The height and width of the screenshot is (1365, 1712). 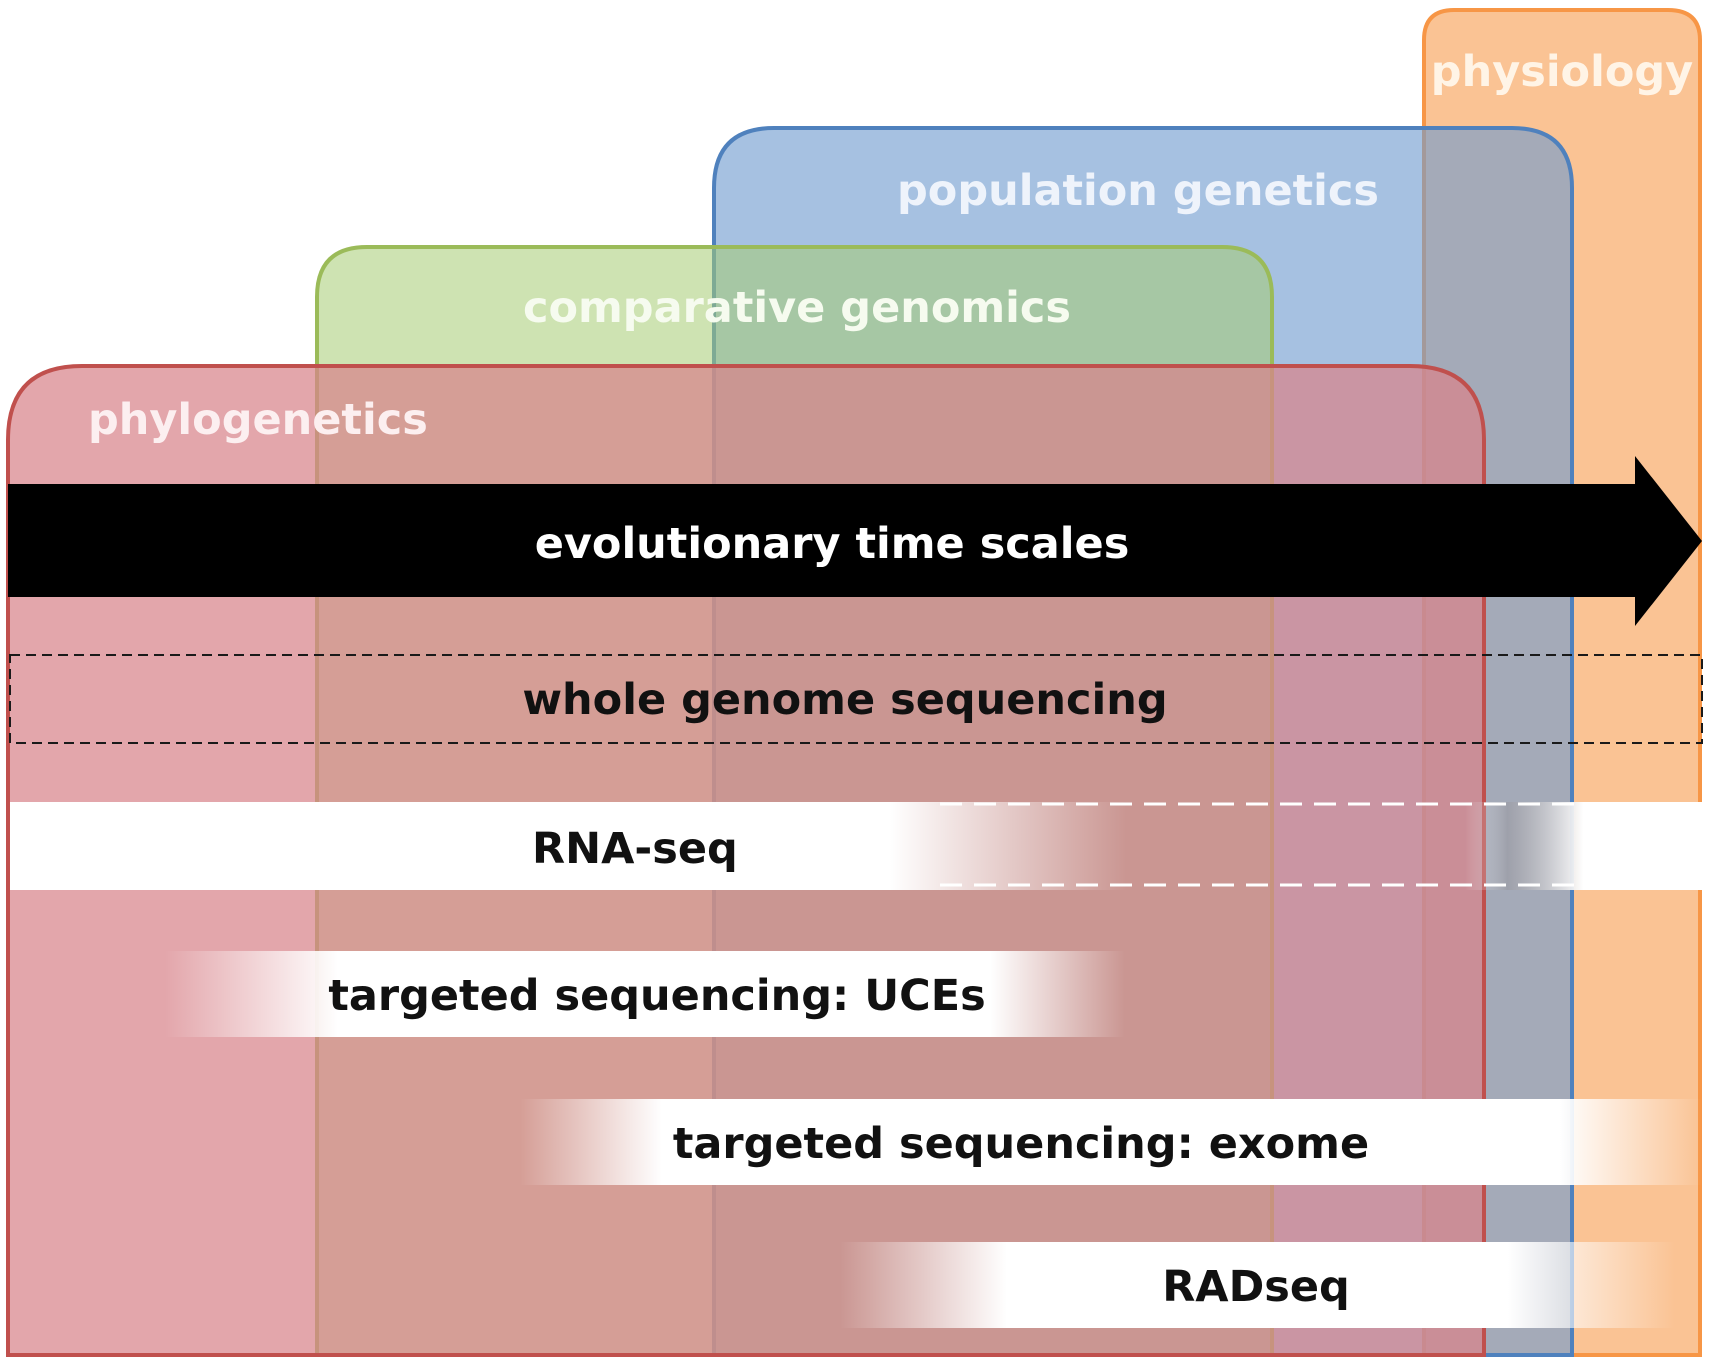 I want to click on method-rna-seq: RNA-seq, so click(x=856, y=846).